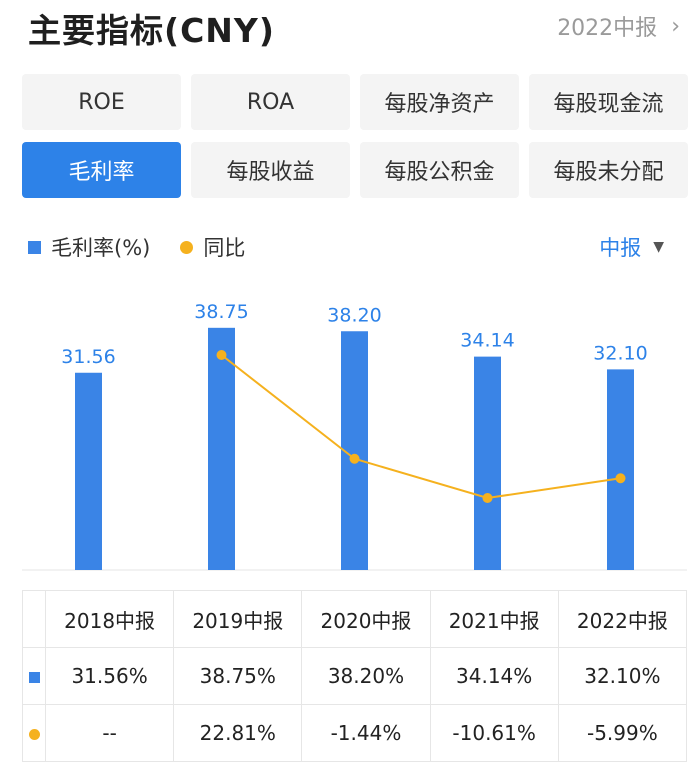 The width and height of the screenshot is (700, 762). What do you see at coordinates (494, 676) in the screenshot?
I see `table-cell: 34.14%` at bounding box center [494, 676].